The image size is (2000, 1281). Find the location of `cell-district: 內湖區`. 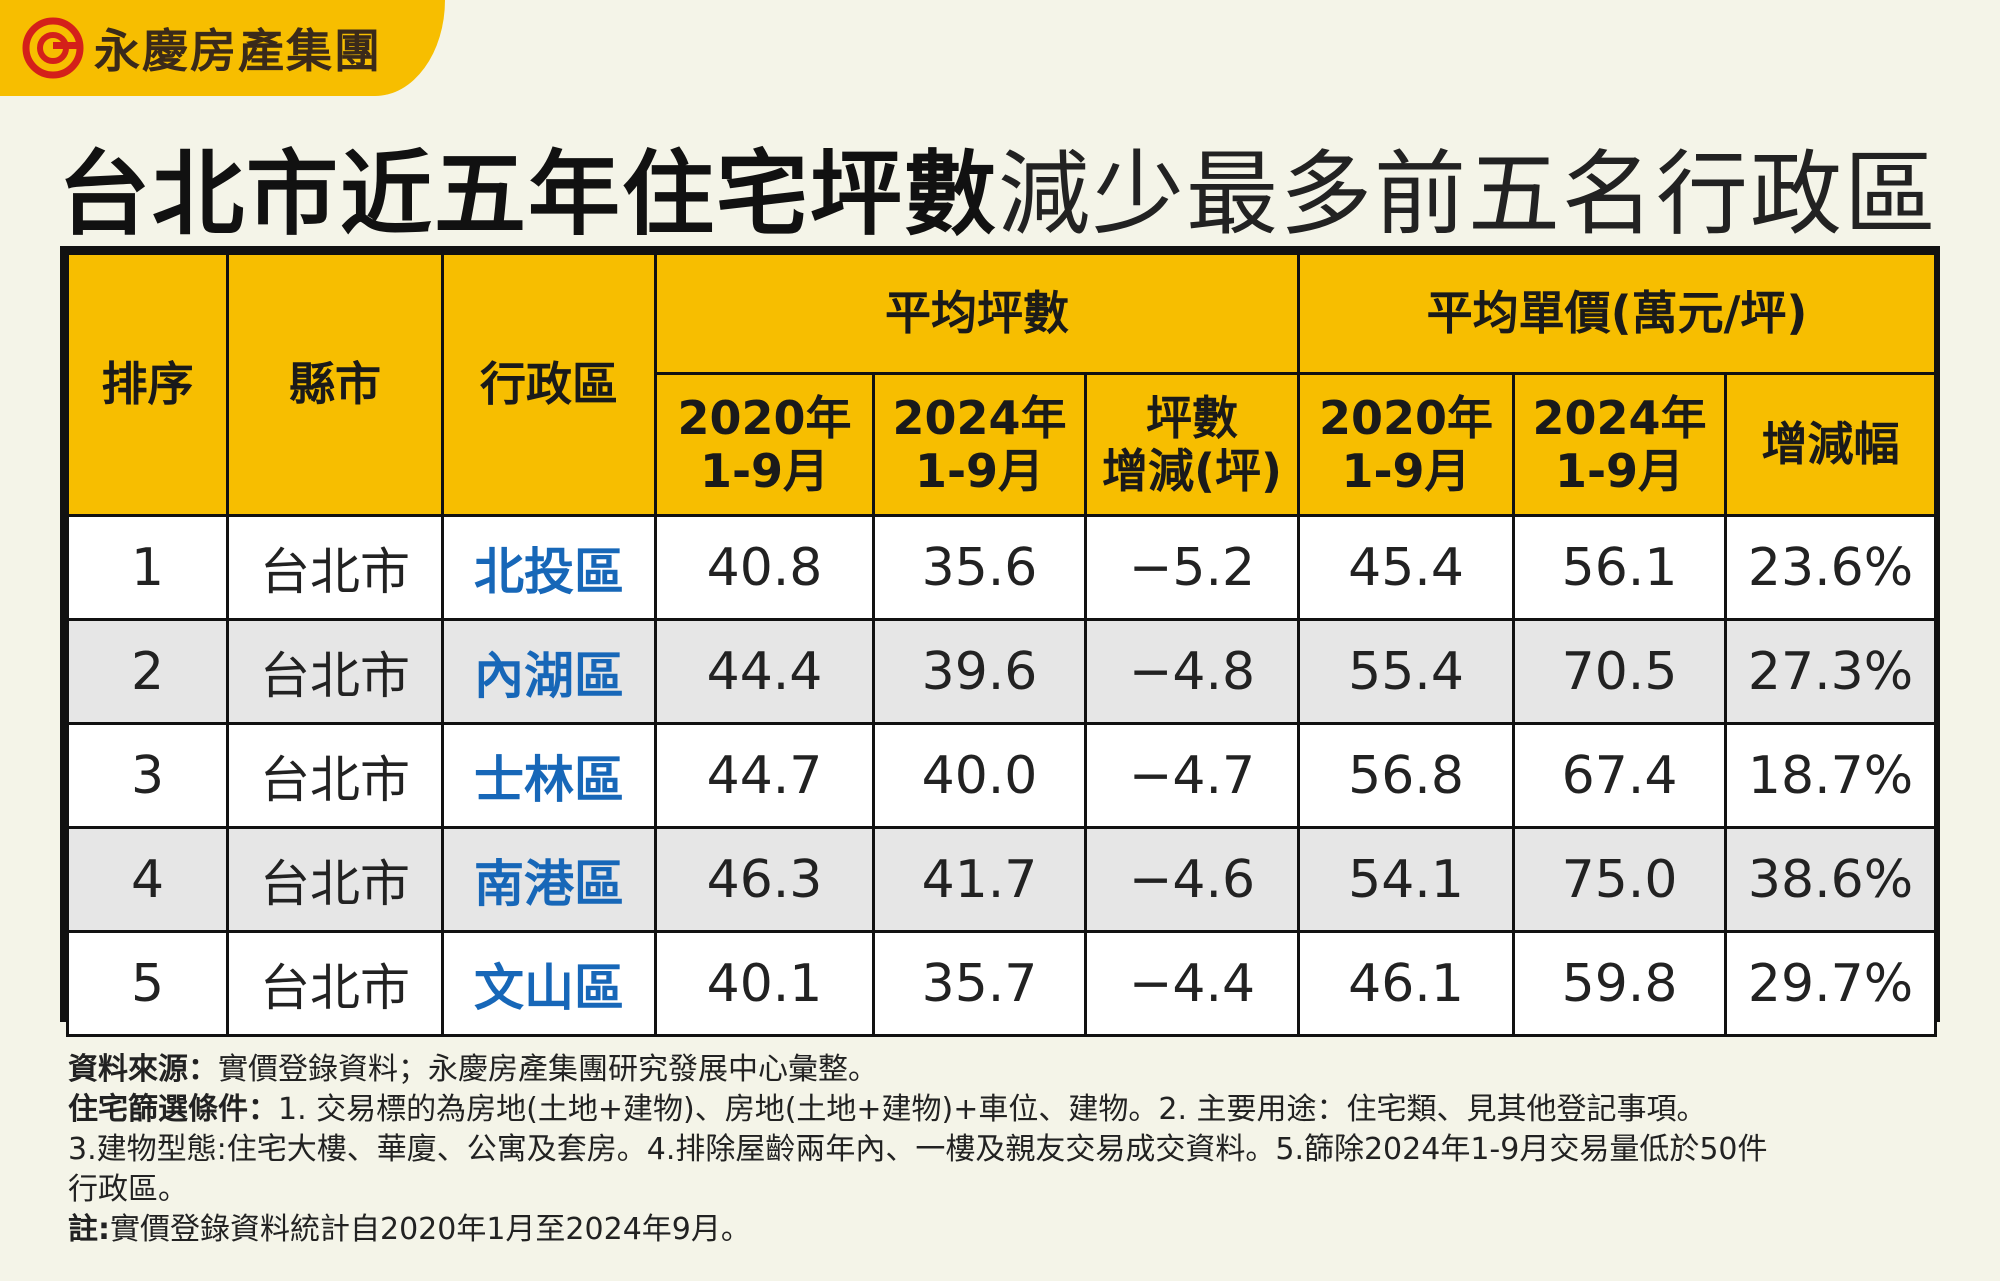

cell-district: 內湖區 is located at coordinates (549, 671).